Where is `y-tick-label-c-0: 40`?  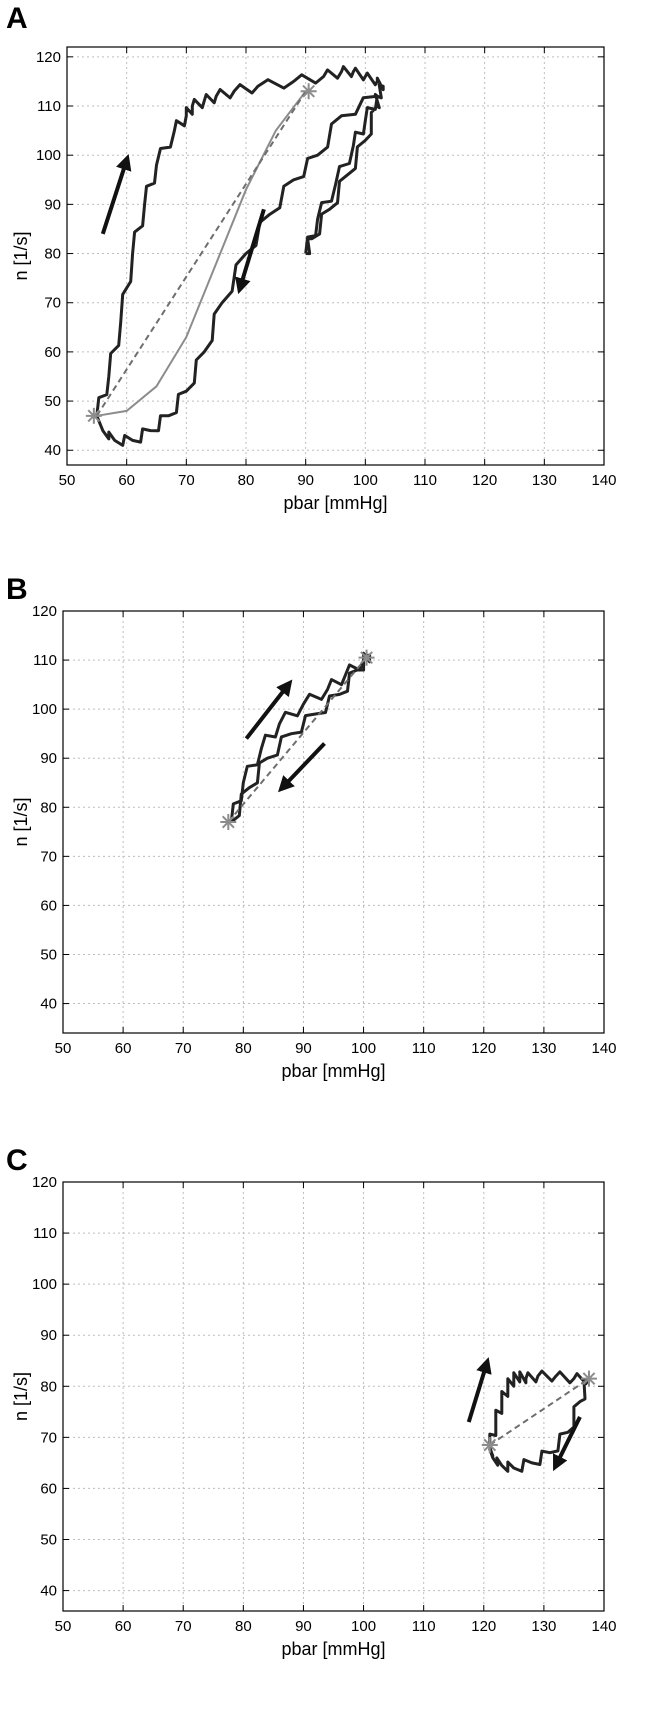 y-tick-label-c-0: 40 is located at coordinates (48, 1591).